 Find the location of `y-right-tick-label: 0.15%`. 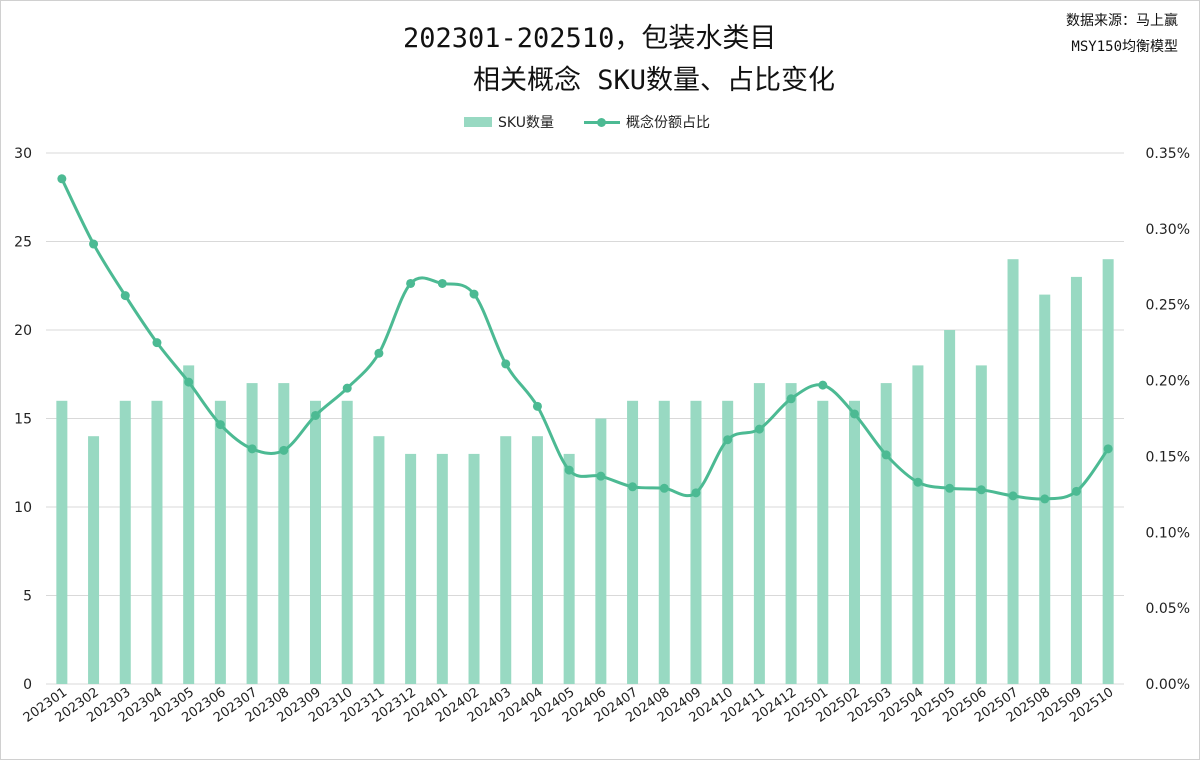

y-right-tick-label: 0.15% is located at coordinates (1168, 457).